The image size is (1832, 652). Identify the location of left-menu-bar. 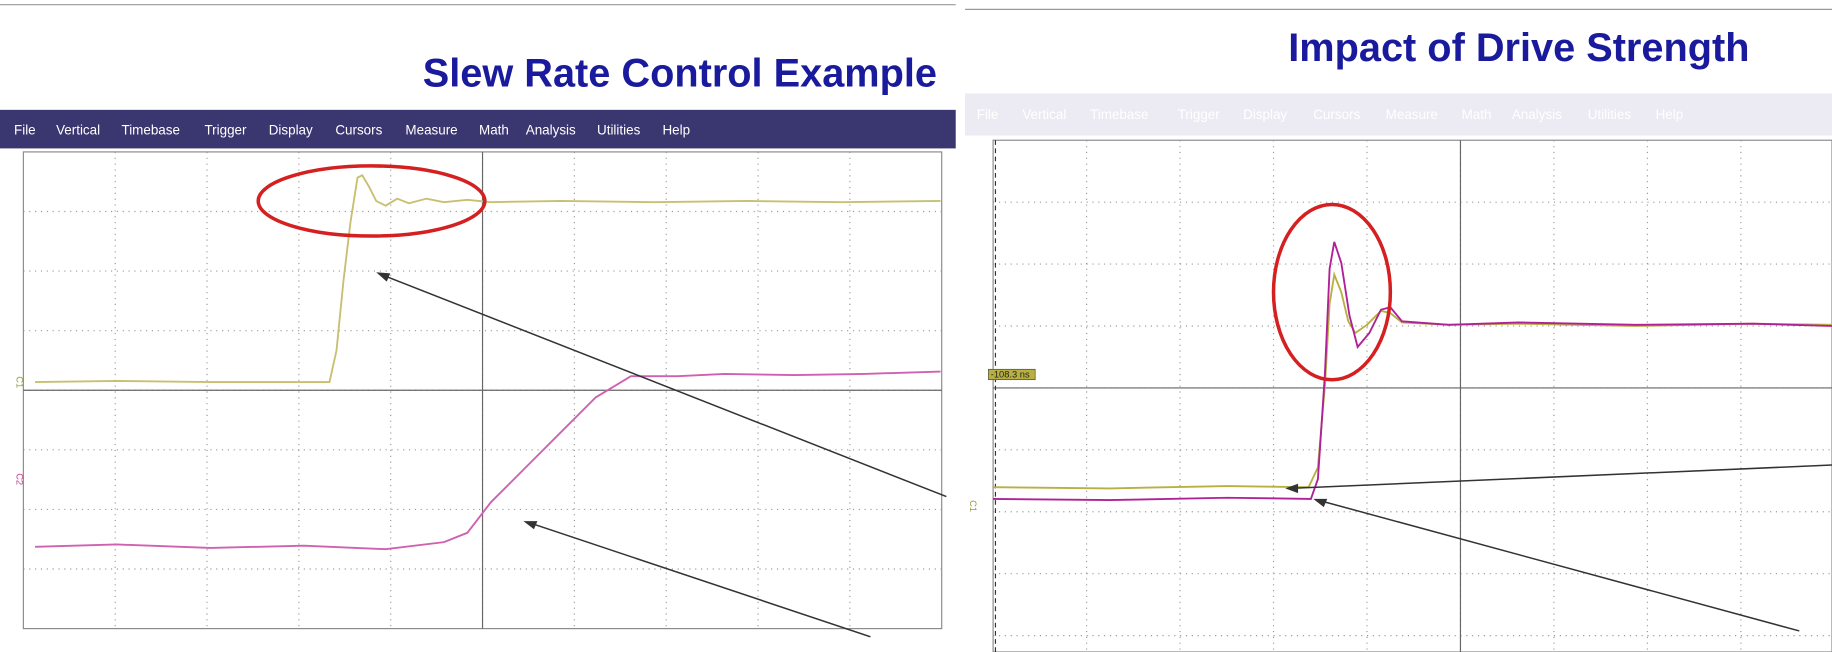
(478, 129).